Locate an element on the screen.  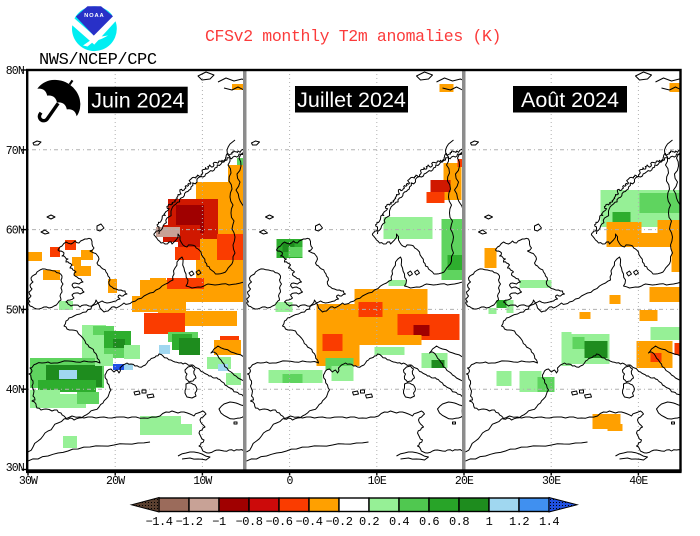
svg-text: −0.4 is located at coordinates (309, 522).